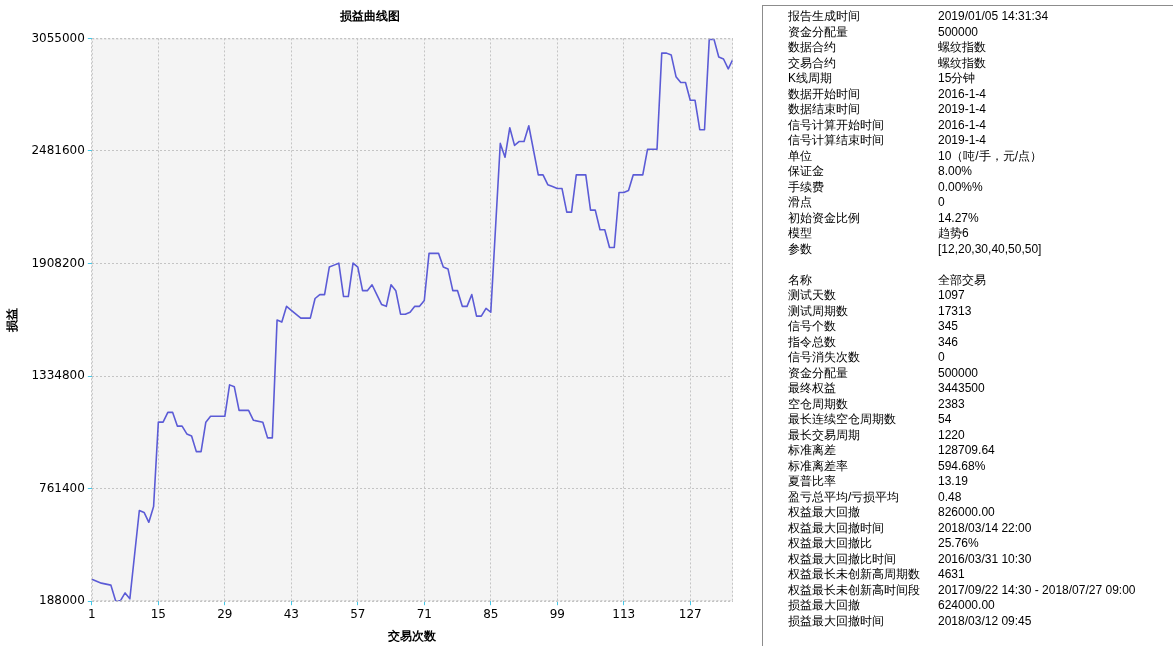 This screenshot has width=1174, height=646. What do you see at coordinates (812, 451) in the screenshot?
I see `text: 标准离差` at bounding box center [812, 451].